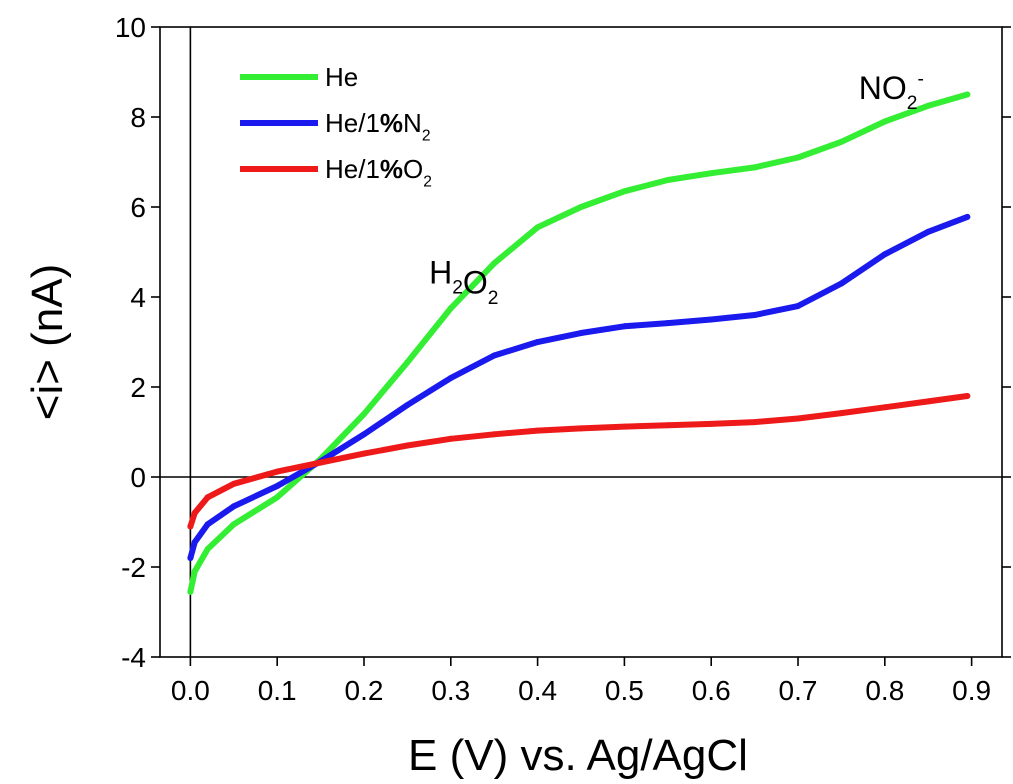 This screenshot has height=784, width=1013. Describe the element at coordinates (891, 91) in the screenshot. I see `annotation-1: NO2-` at that location.